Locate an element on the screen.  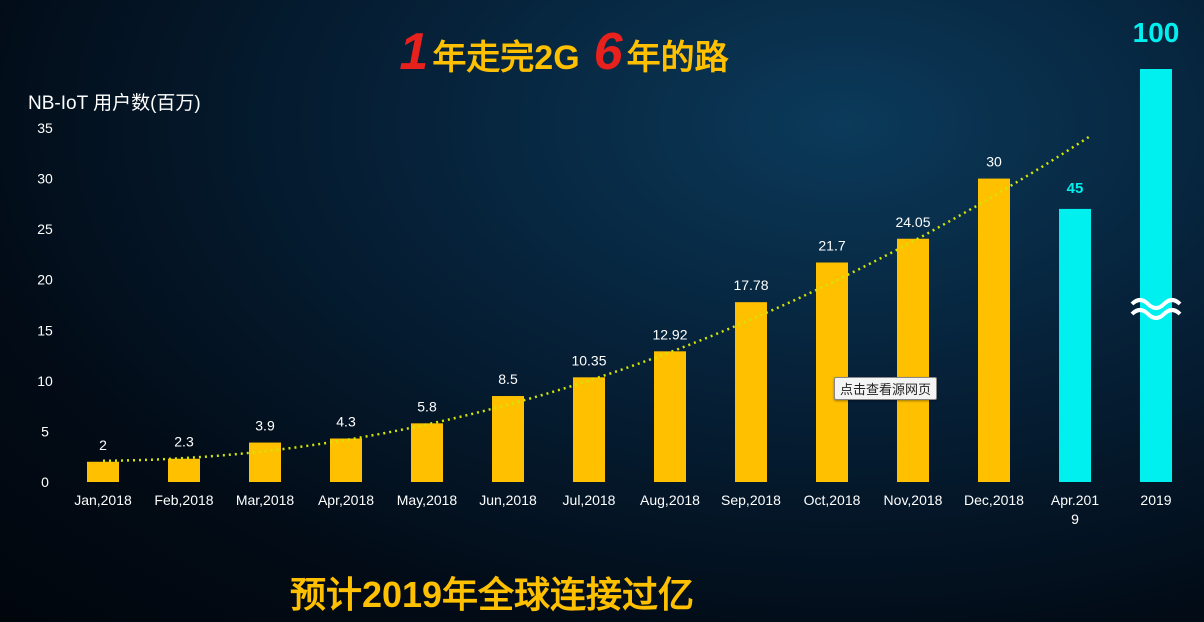
x-tick-label: 2019 is located at coordinates (1155, 500).